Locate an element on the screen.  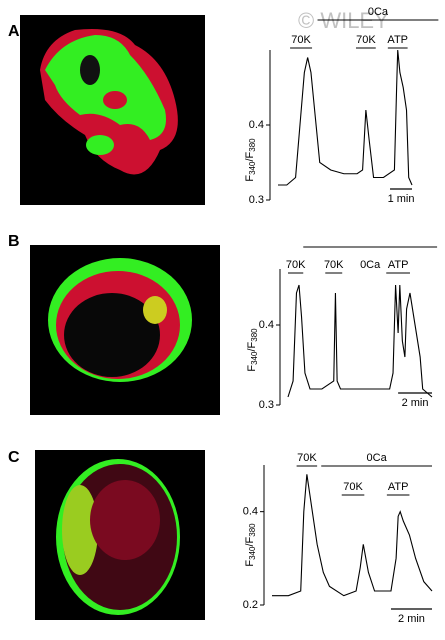
panel-label: B is located at coordinates (14, 241).